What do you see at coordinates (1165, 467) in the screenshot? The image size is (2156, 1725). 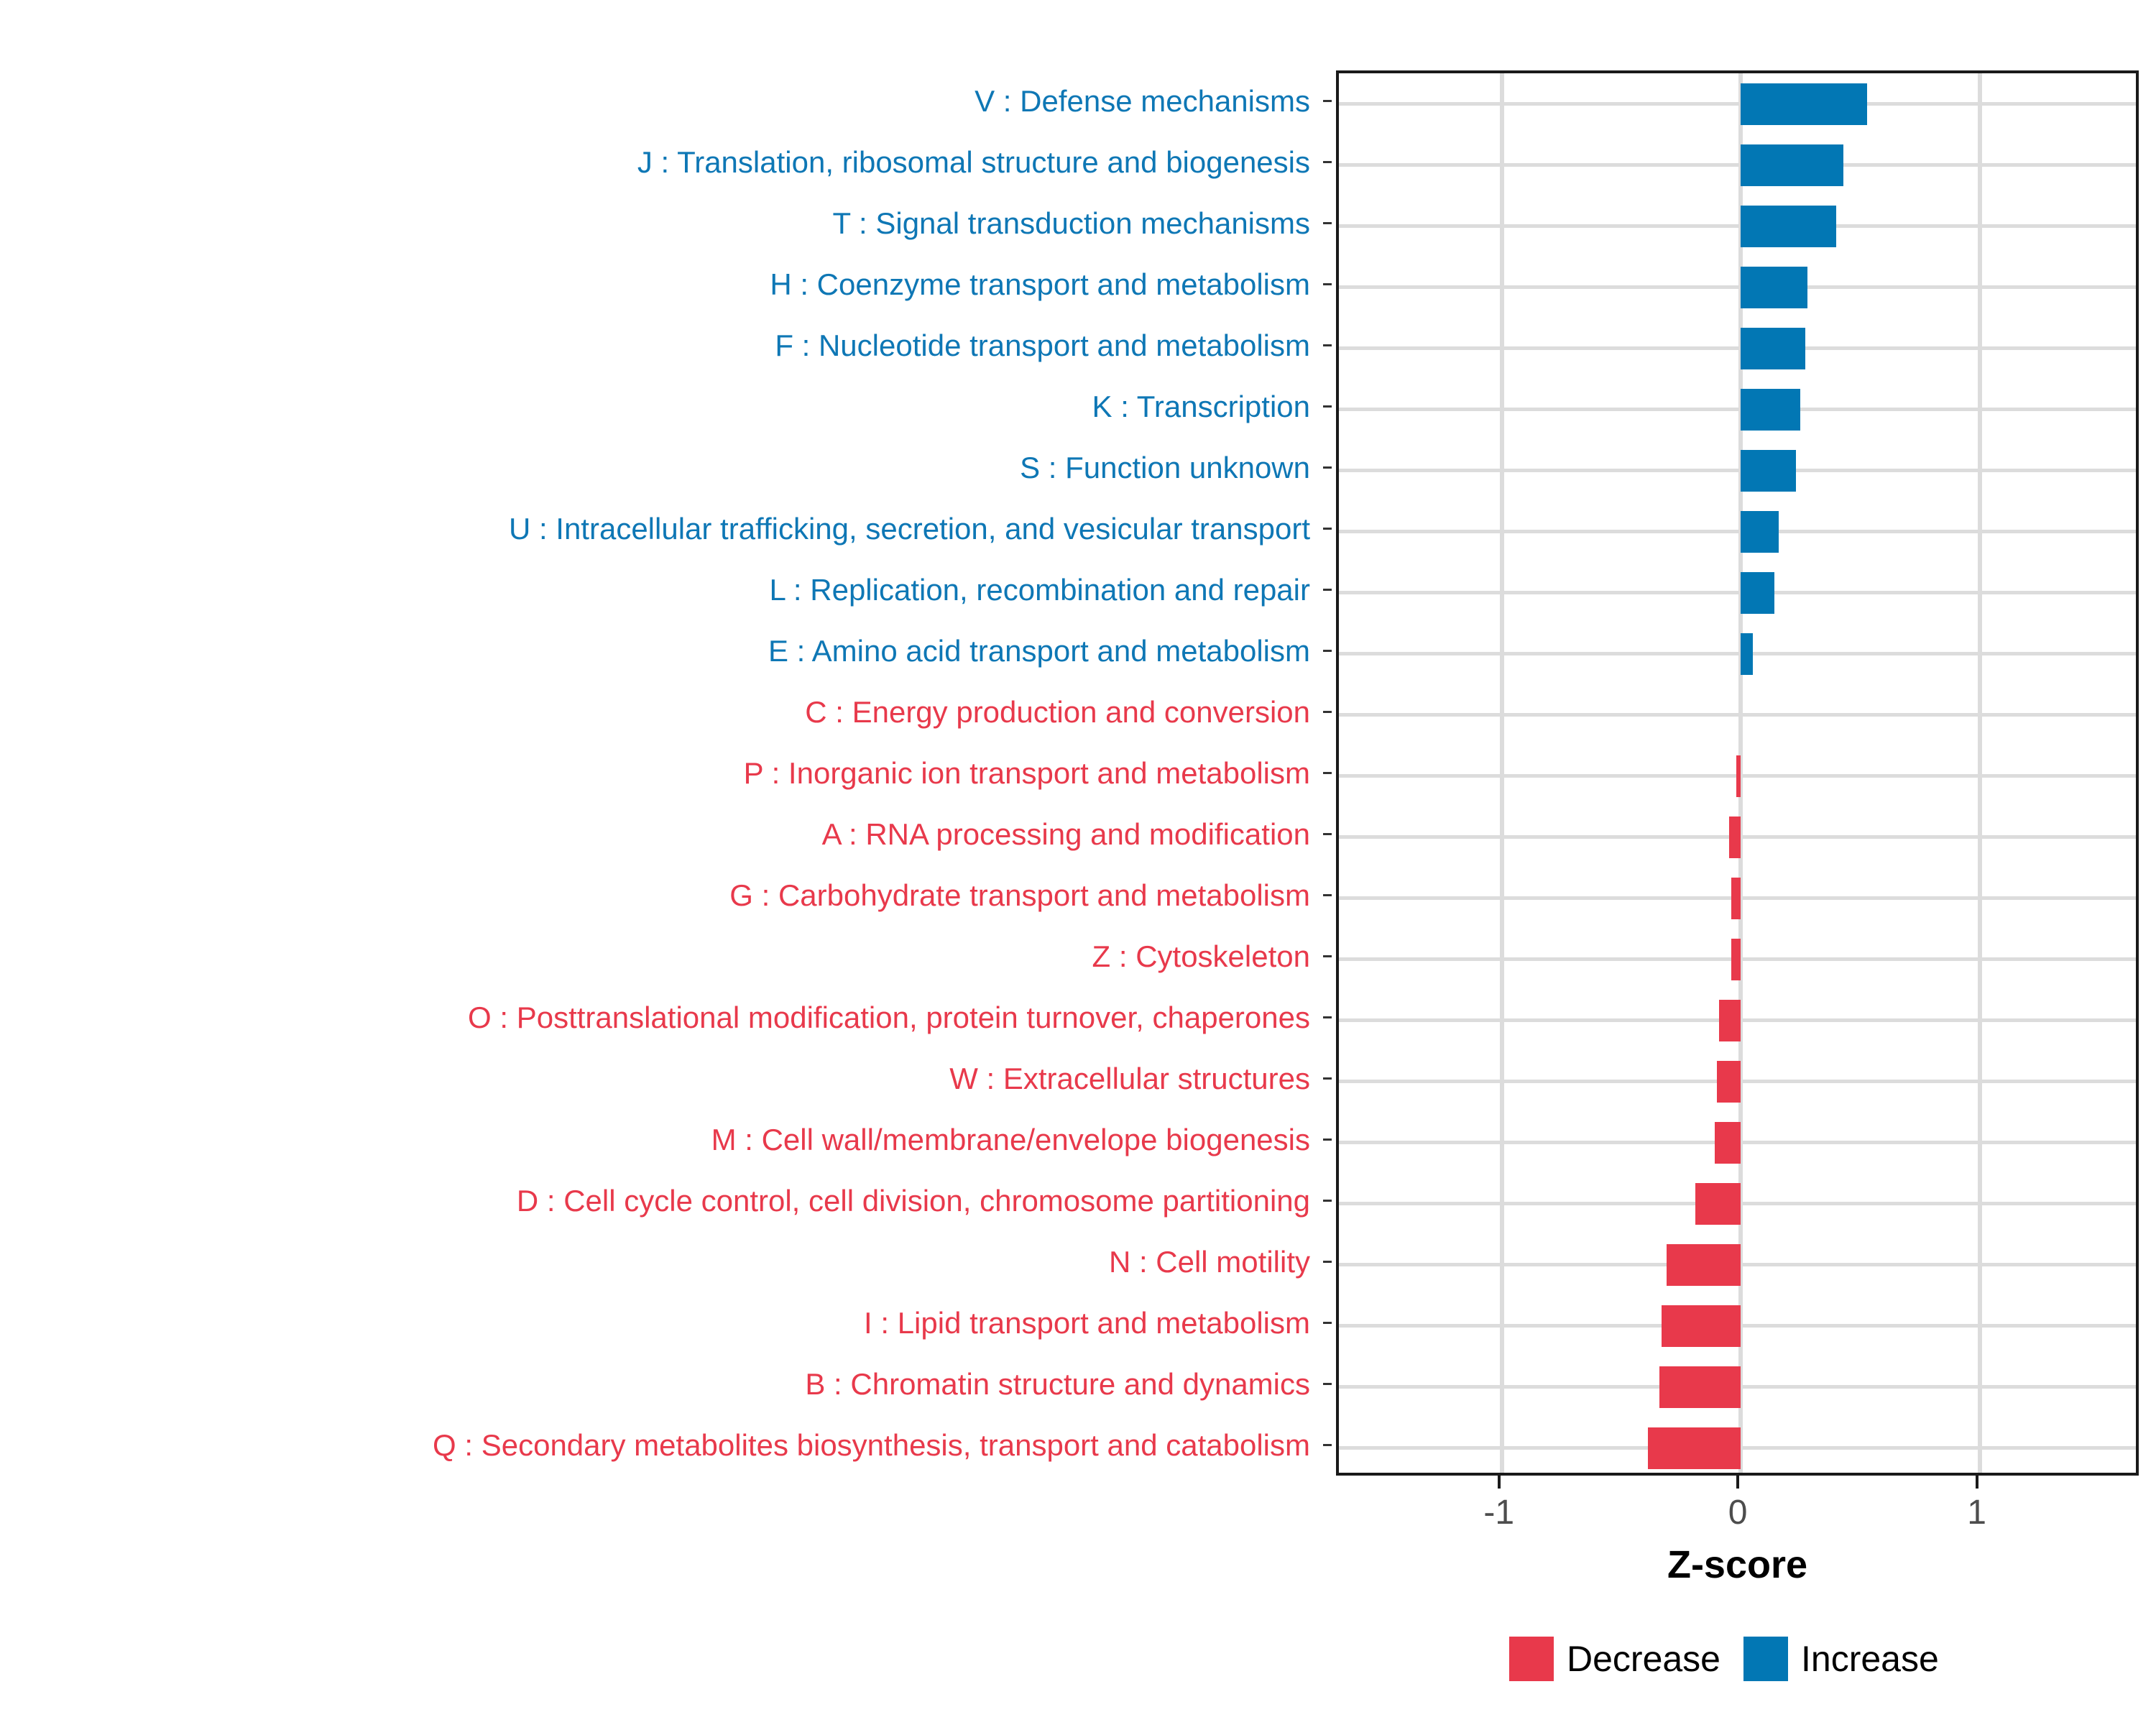 I see `category-label: S : Function unknown` at bounding box center [1165, 467].